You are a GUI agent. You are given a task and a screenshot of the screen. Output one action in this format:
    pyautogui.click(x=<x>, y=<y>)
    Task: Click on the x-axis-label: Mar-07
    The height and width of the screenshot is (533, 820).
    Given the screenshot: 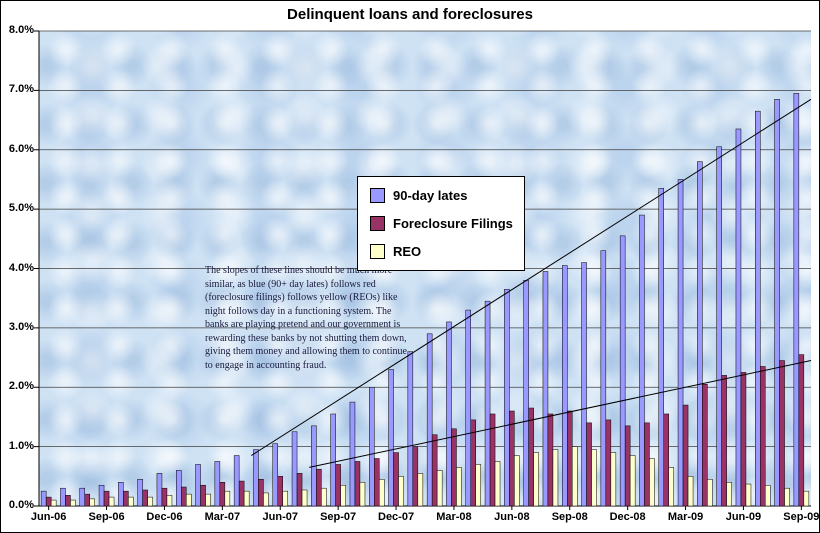 What is the action you would take?
    pyautogui.click(x=222, y=517)
    